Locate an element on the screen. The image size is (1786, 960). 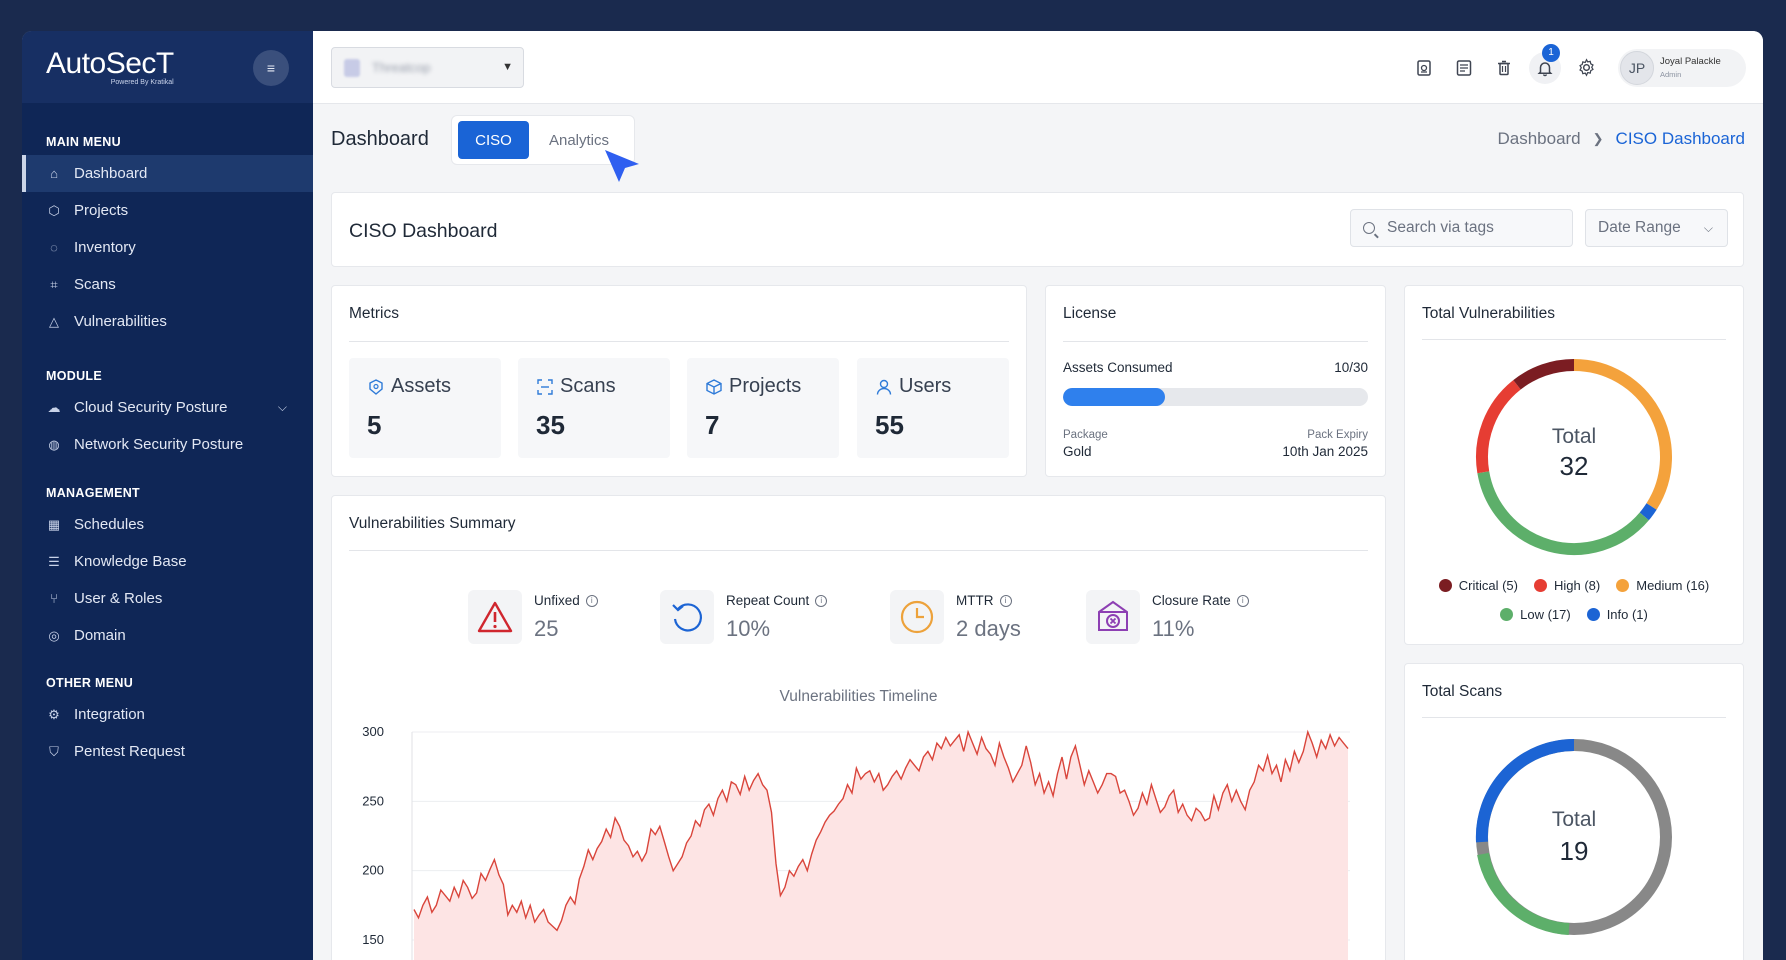
chart-title: Vulnerabilities Timeline is located at coordinates (858, 696).